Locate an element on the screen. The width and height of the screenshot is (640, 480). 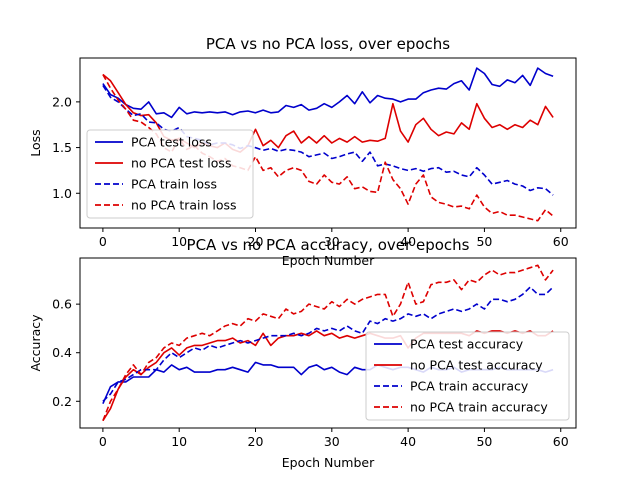
accuracy-x-tick-label: 10 is located at coordinates (179, 441).